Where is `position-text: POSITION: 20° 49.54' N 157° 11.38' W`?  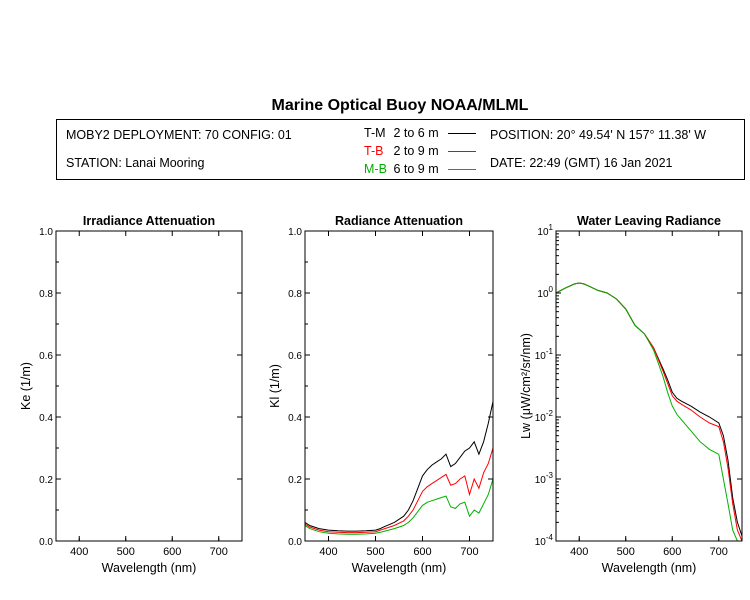
position-text: POSITION: 20° 49.54' N 157° 11.38' W is located at coordinates (598, 135).